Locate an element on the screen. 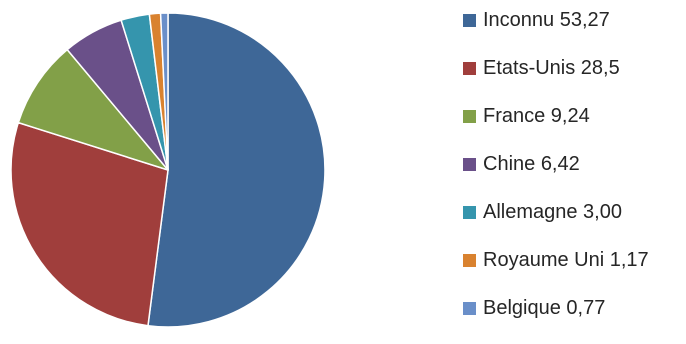  legend-item-0: Inconnu 53,27 is located at coordinates (556, 20).